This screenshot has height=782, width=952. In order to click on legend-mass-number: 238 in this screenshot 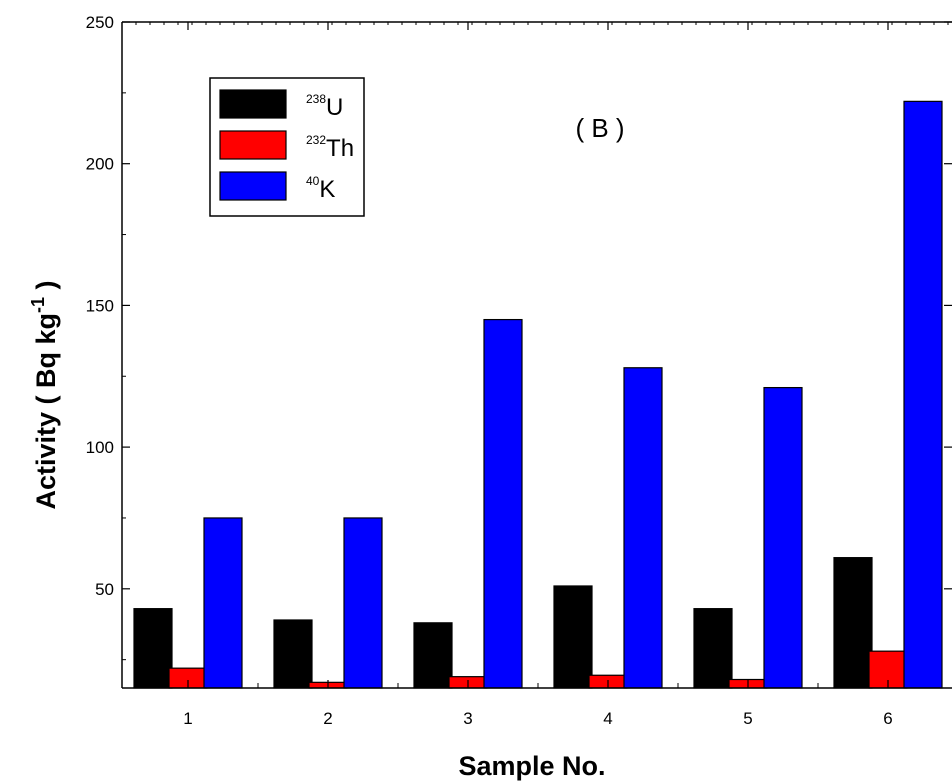, I will do `click(316, 99)`.